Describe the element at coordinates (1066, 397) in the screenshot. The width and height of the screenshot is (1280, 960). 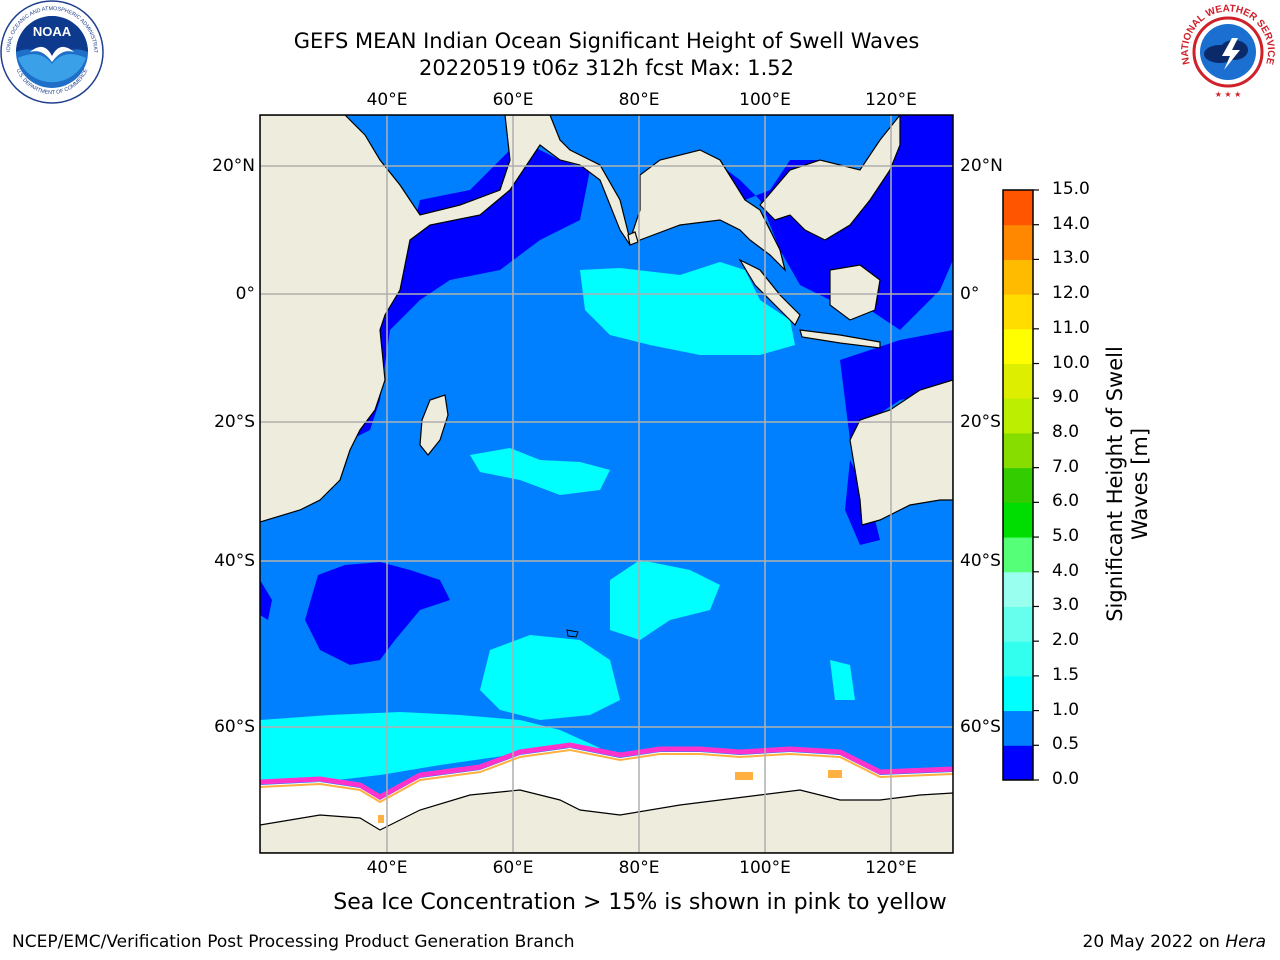
I see `colorbar-tick-label: 9.0` at that location.